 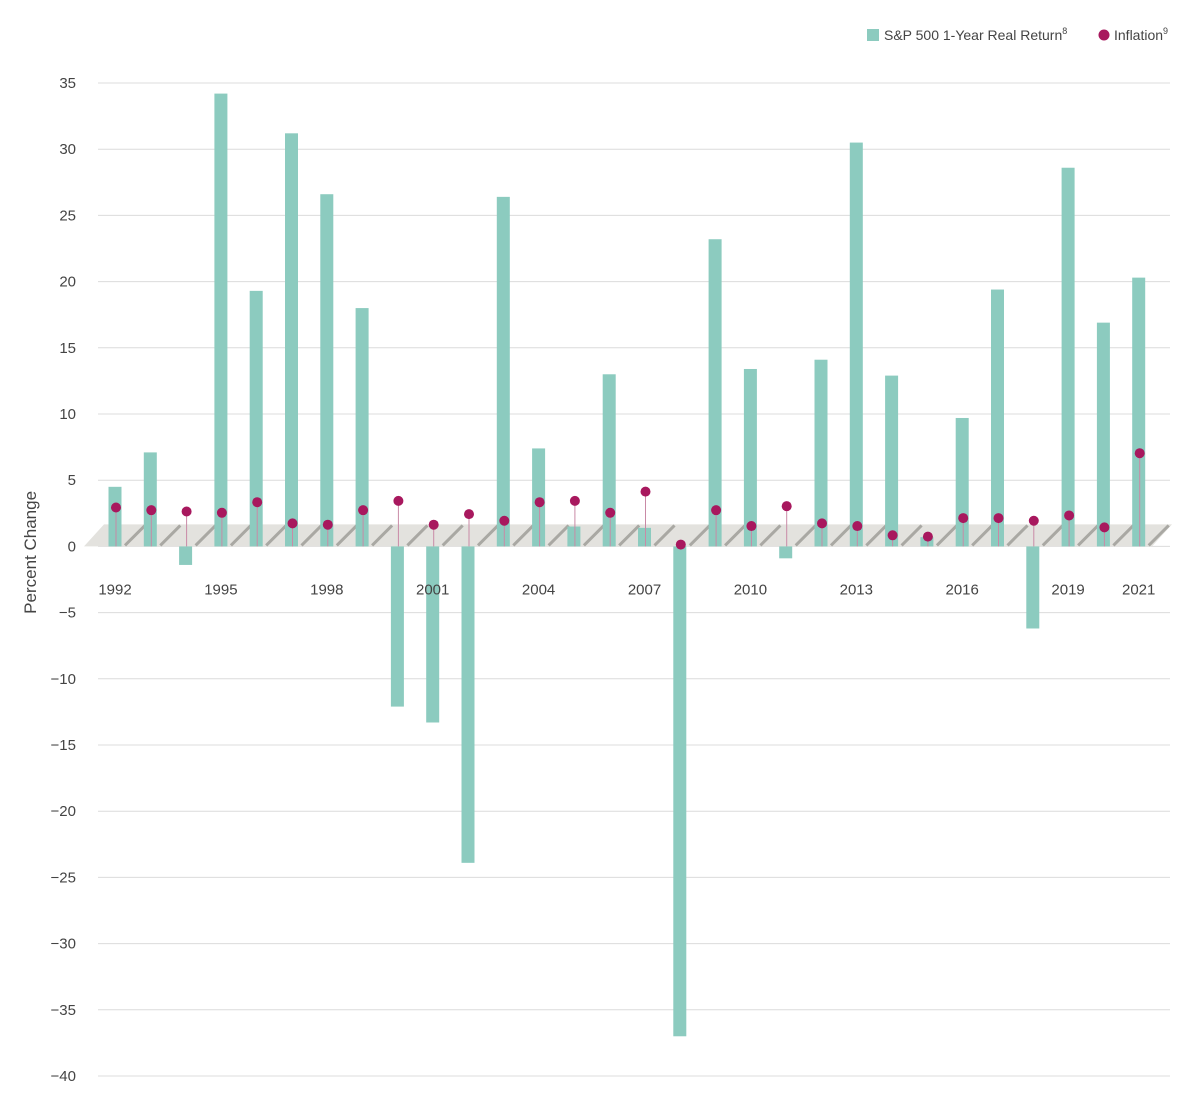 I want to click on y-axis-ticks: −40 −35 −30 −25 −20 −15 −10 −5 0 5 10 15 20 25 30 35, so click(x=63, y=580).